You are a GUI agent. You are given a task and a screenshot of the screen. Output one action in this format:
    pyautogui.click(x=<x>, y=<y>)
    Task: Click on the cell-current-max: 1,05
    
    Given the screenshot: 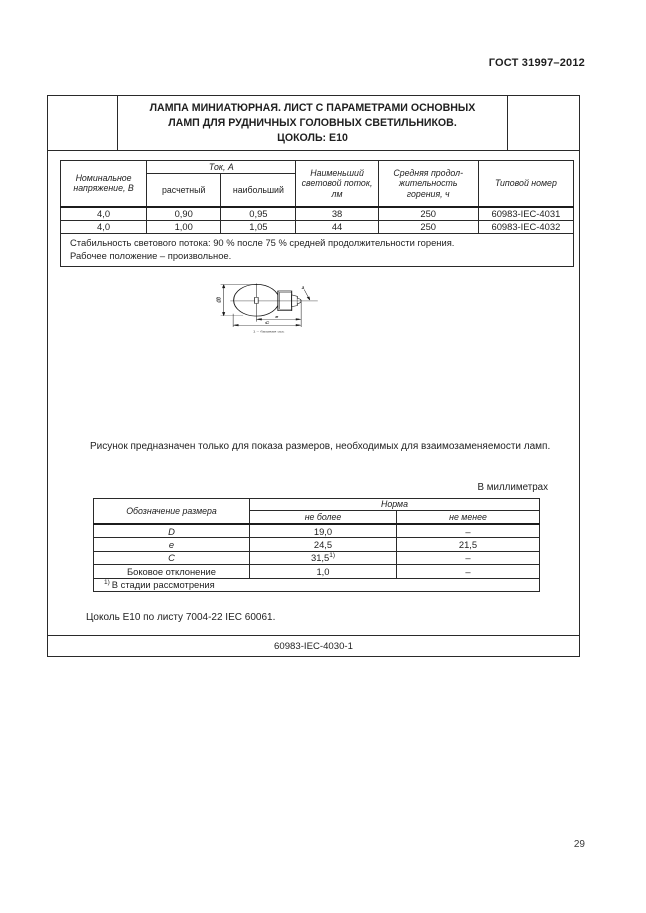 What is the action you would take?
    pyautogui.click(x=258, y=226)
    